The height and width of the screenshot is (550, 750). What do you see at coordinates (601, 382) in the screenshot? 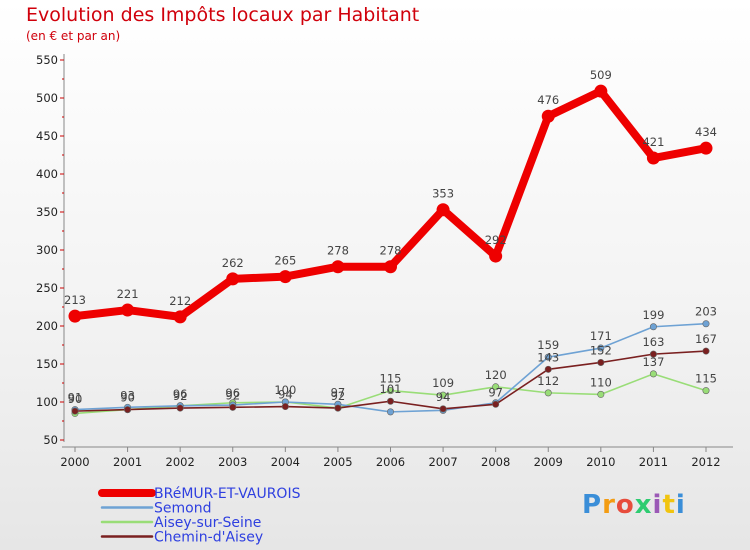
I see `data-label-2: 110` at bounding box center [601, 382].